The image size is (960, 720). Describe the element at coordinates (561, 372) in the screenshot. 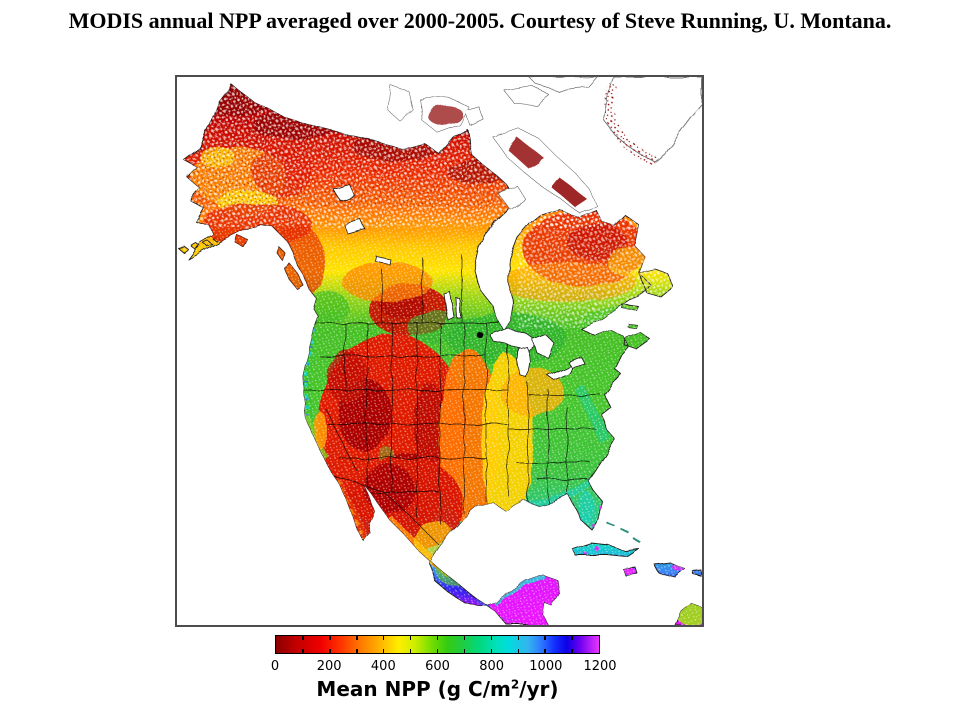

I see `lake-erie` at that location.